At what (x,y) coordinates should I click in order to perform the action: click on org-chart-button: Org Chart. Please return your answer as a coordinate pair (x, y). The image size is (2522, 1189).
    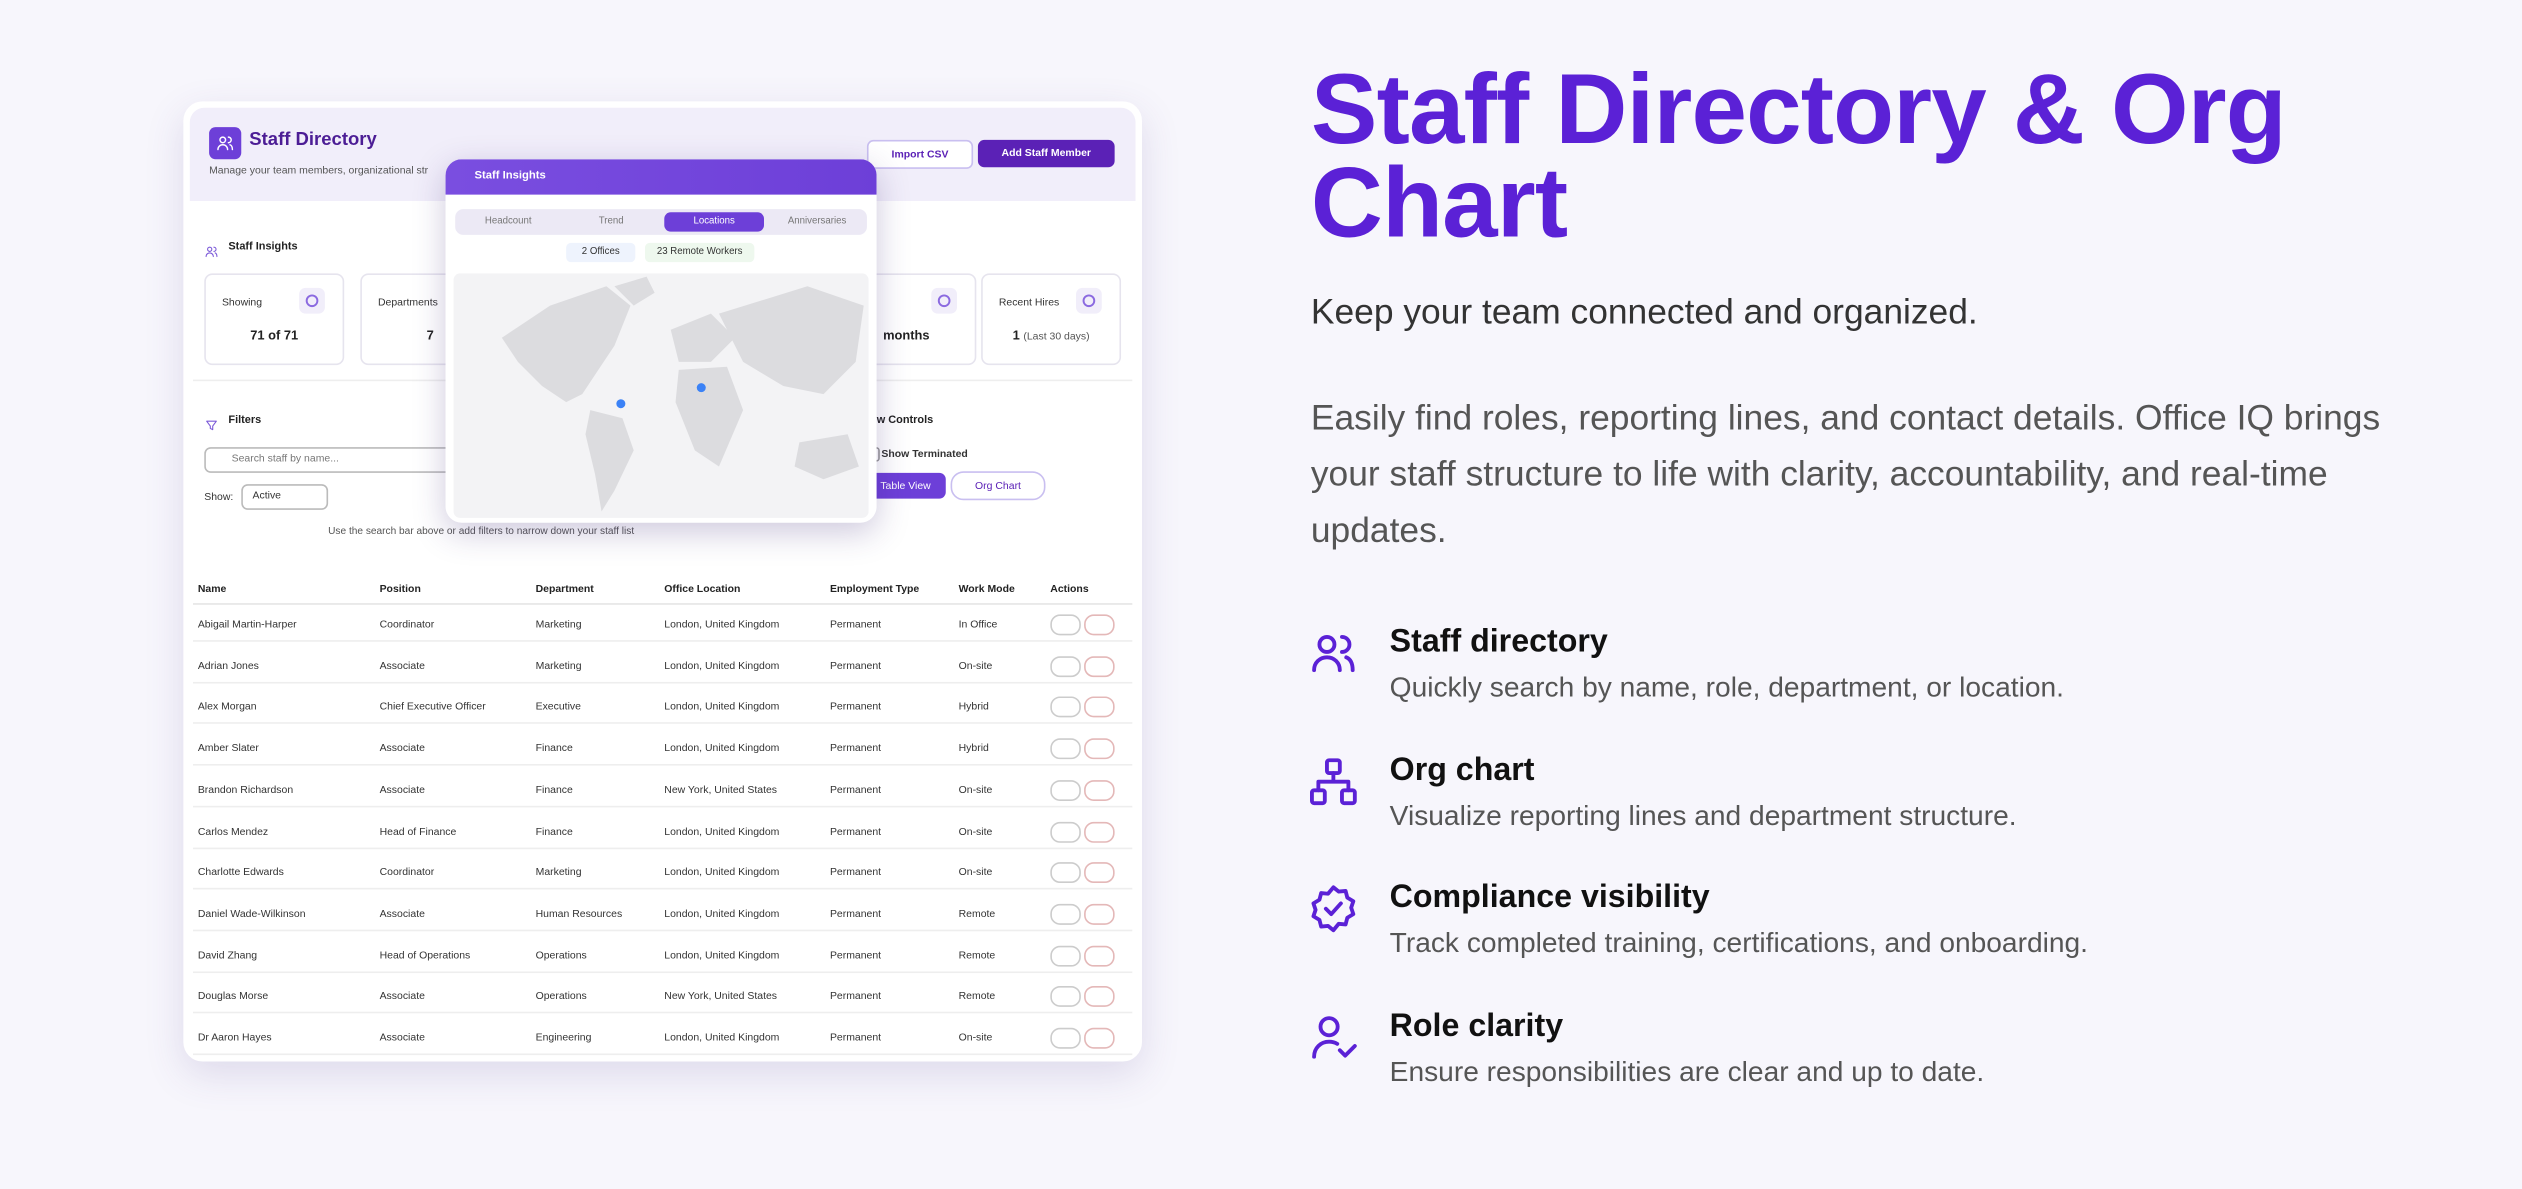
    Looking at the image, I should click on (998, 486).